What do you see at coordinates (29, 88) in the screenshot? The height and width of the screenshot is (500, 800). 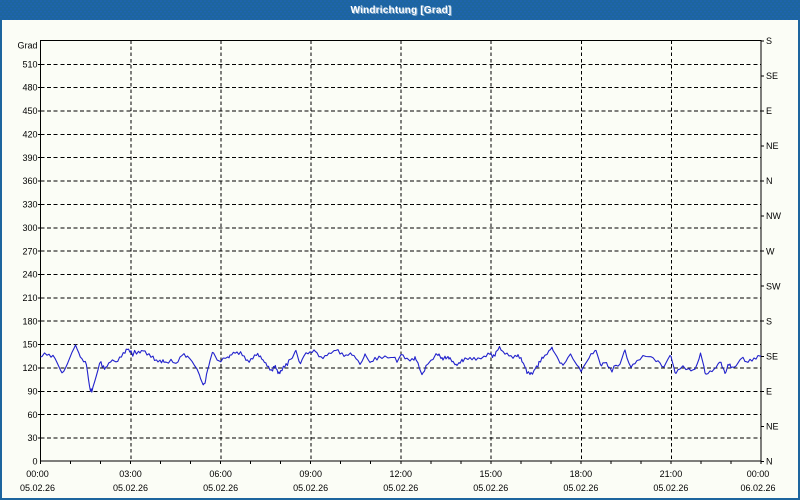 I see `svg-text: 480` at bounding box center [29, 88].